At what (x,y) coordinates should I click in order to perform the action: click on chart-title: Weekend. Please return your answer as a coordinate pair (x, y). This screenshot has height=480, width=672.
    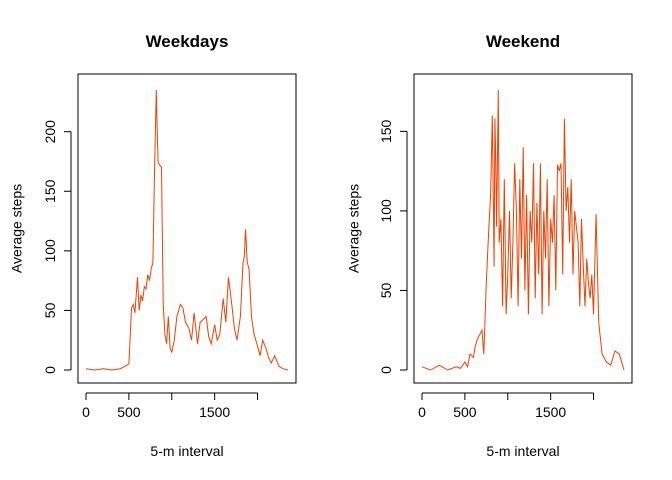
    Looking at the image, I should click on (523, 41).